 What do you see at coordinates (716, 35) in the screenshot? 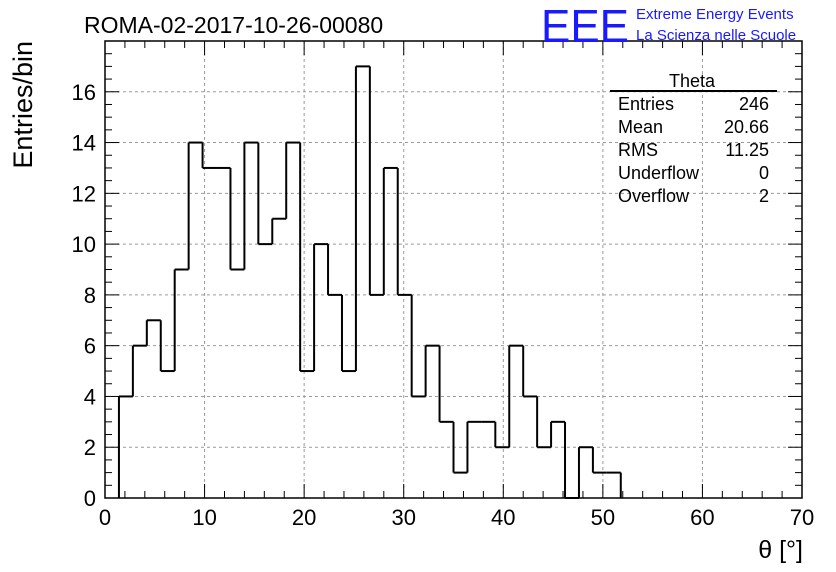
I see `logo-subtitle-2: La Scienza nelle Scuole` at bounding box center [716, 35].